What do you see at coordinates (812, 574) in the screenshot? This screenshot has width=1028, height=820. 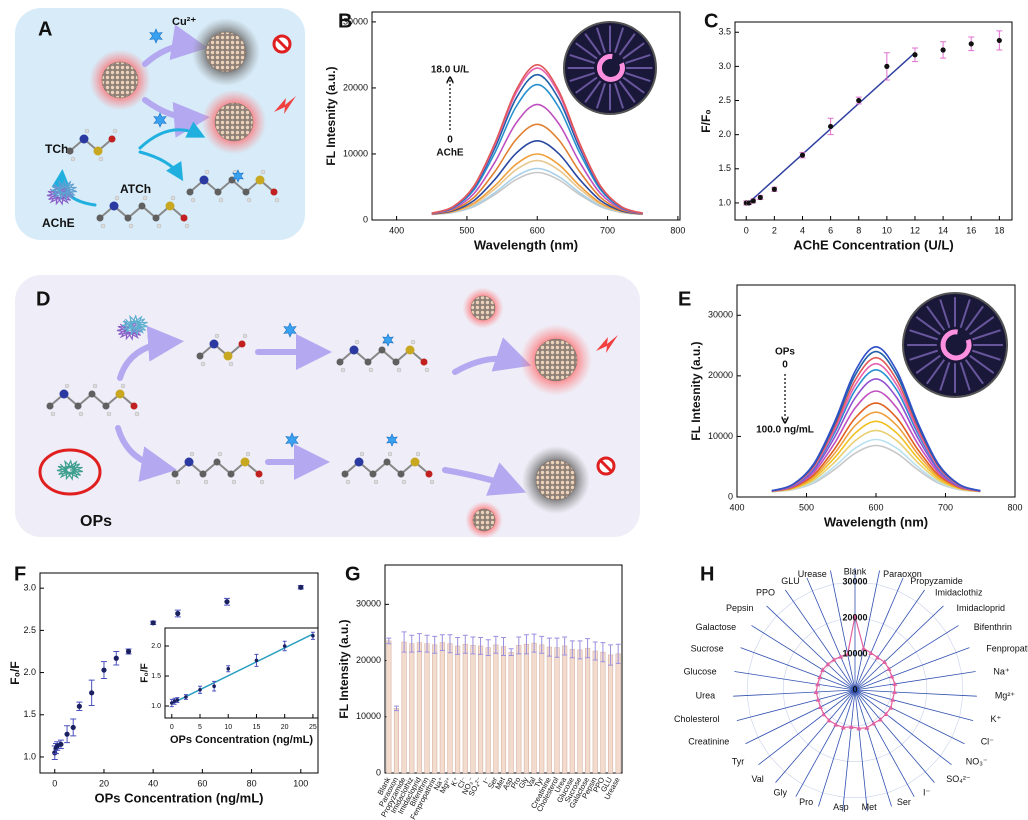 I see `radar-category-label: Urease` at bounding box center [812, 574].